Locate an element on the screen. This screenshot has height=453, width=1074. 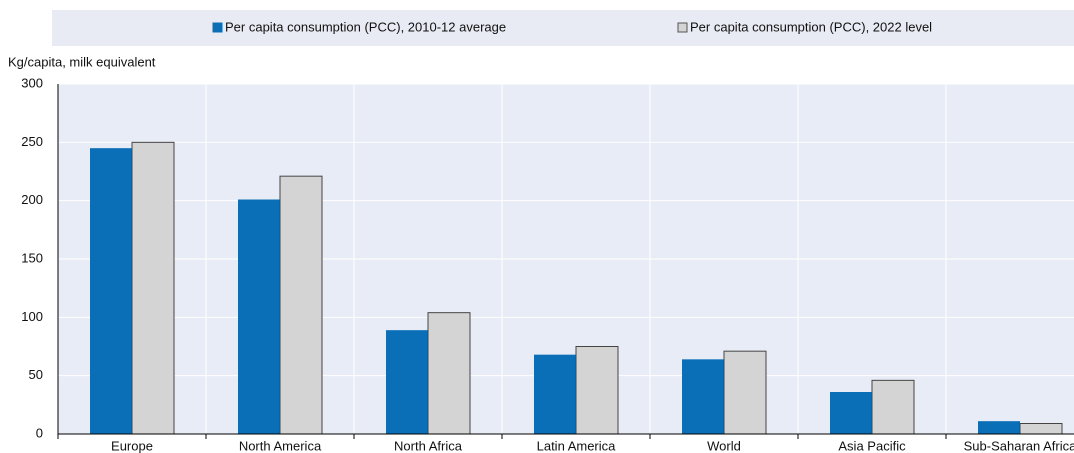
y-tick-label: 50 is located at coordinates (36, 374).